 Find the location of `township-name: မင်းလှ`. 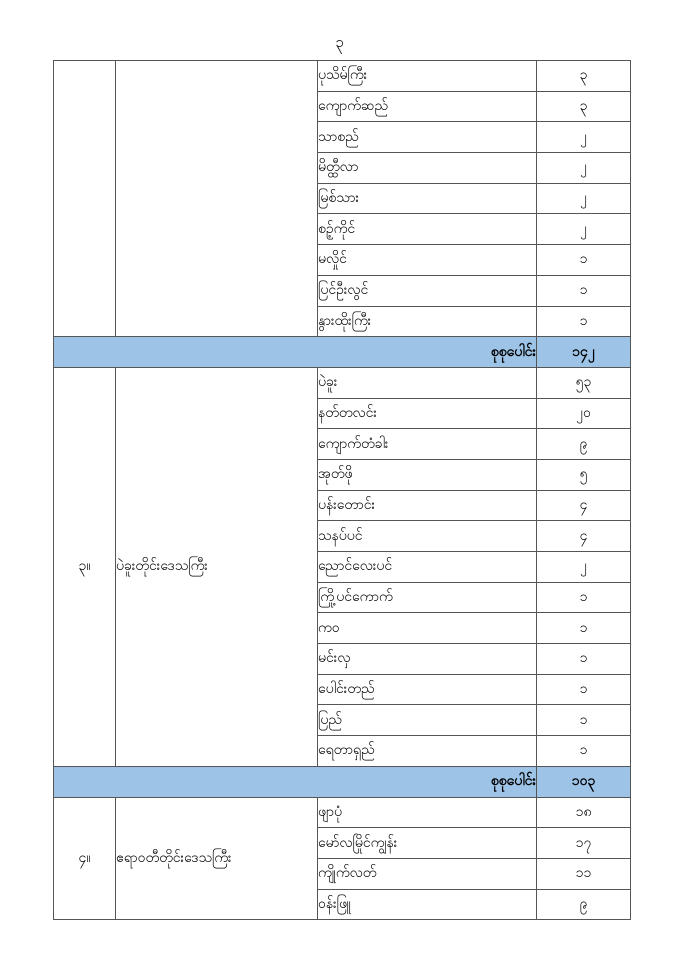

township-name: မင်းလှ is located at coordinates (427, 659).